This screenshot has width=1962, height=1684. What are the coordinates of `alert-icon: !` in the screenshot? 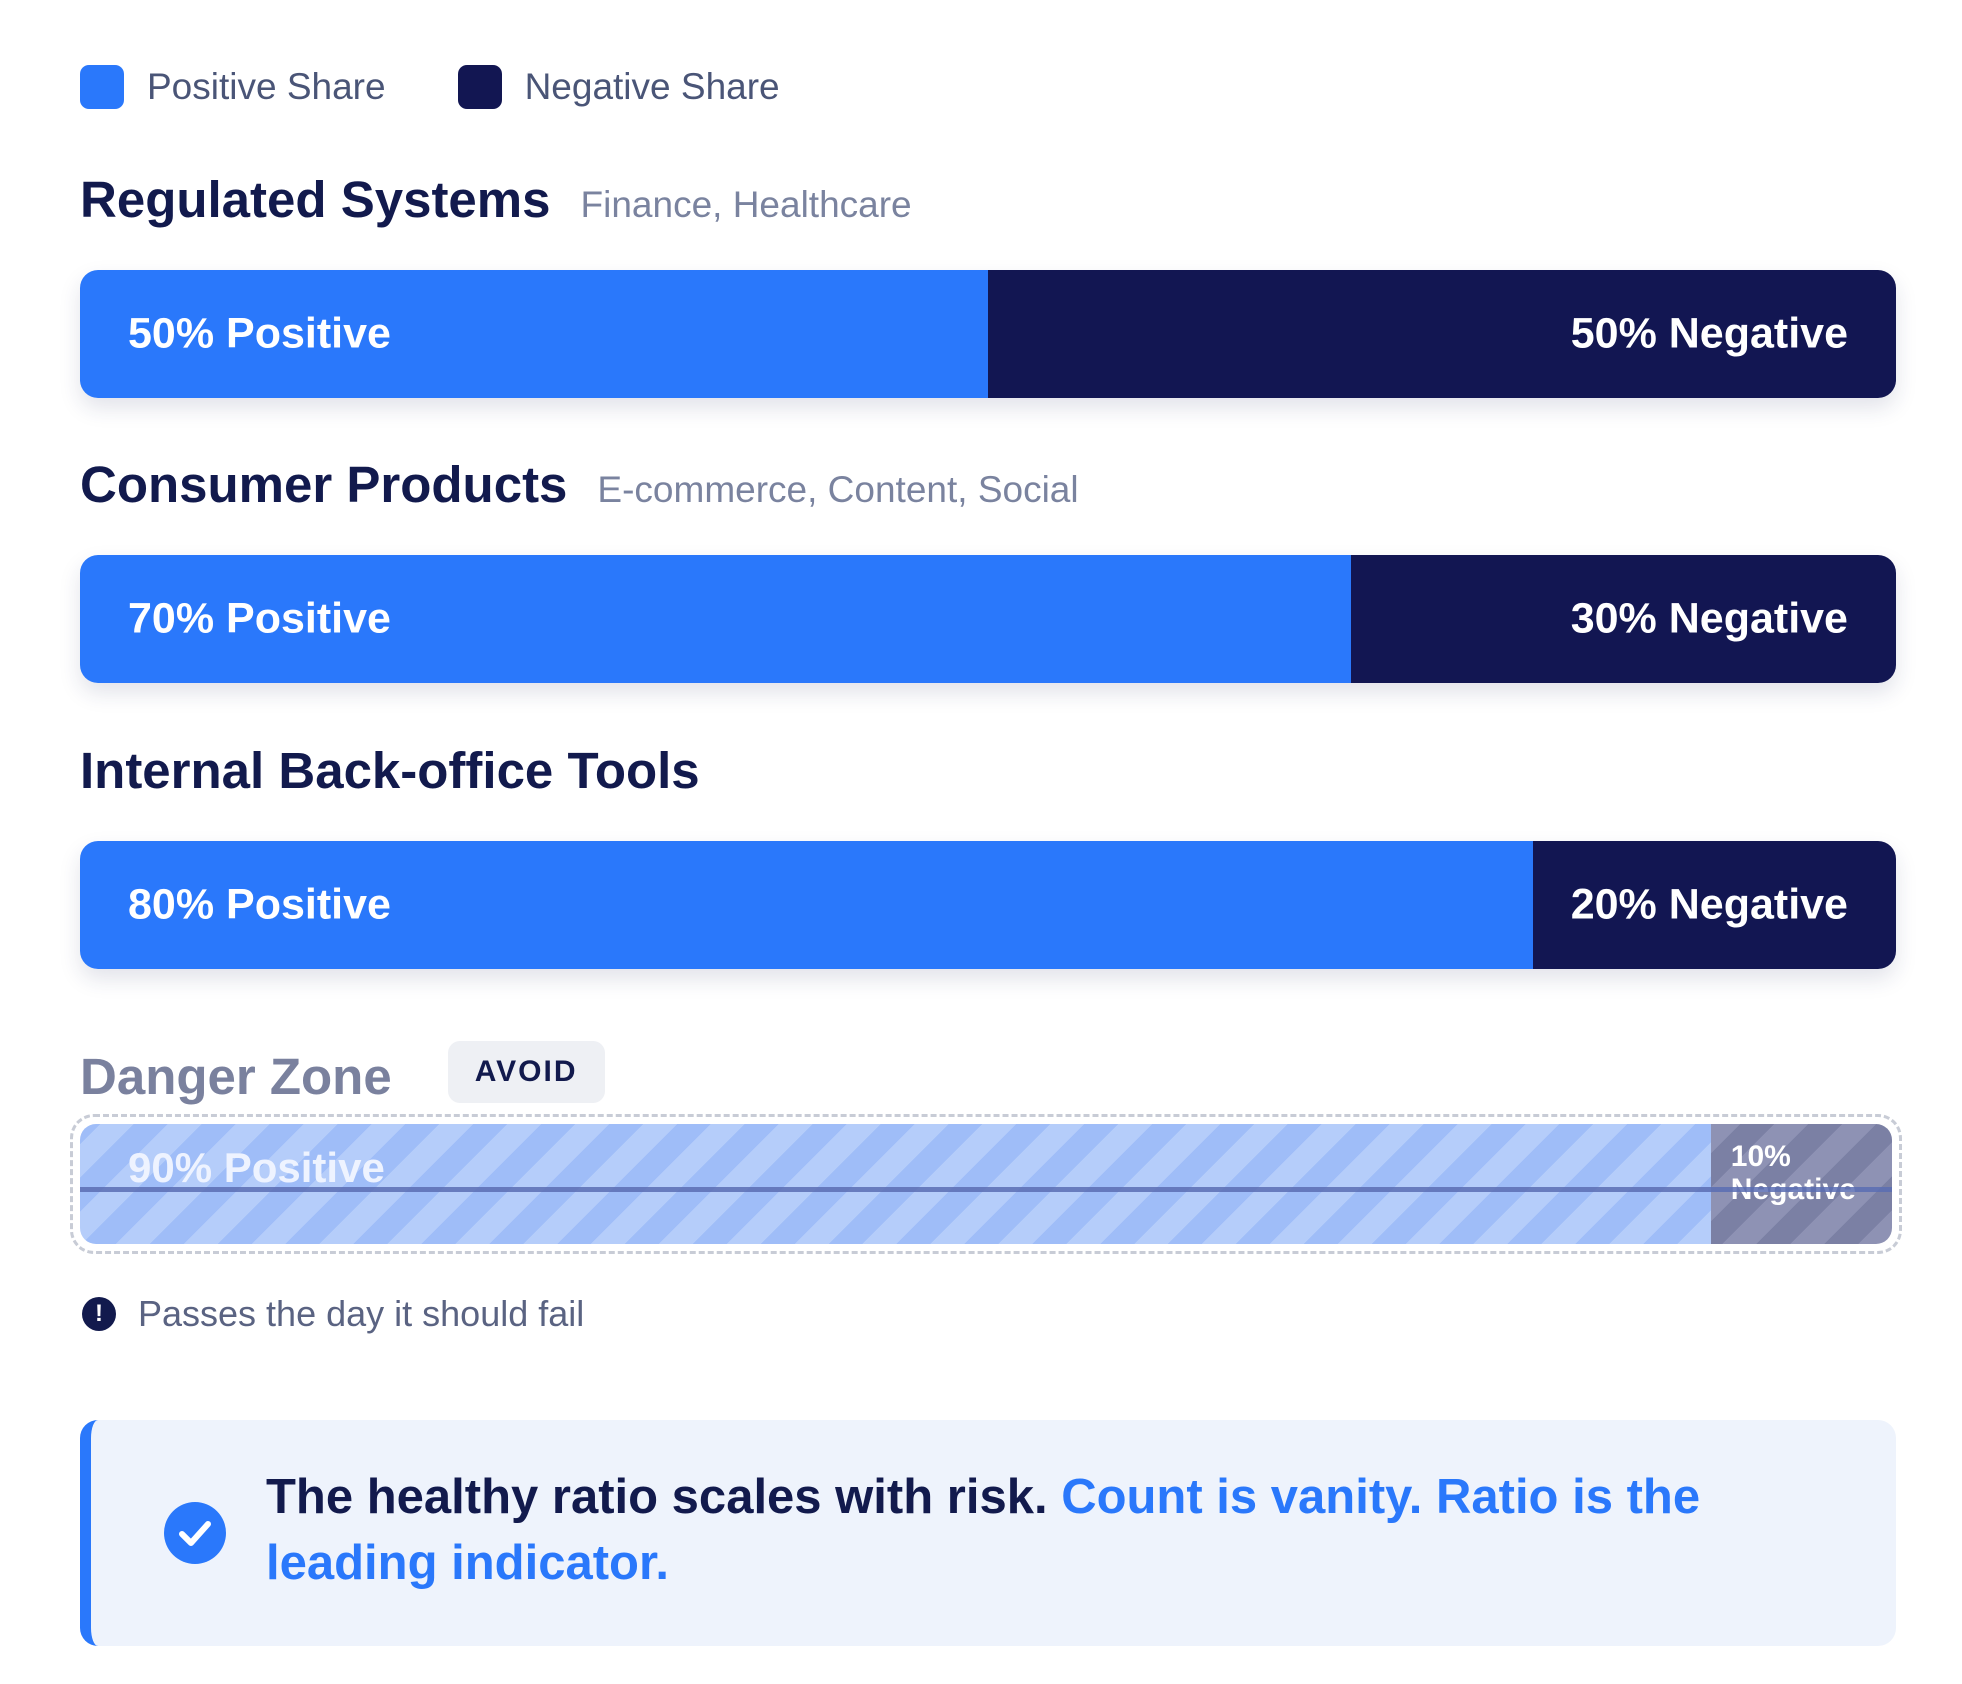 It's located at (99, 1314).